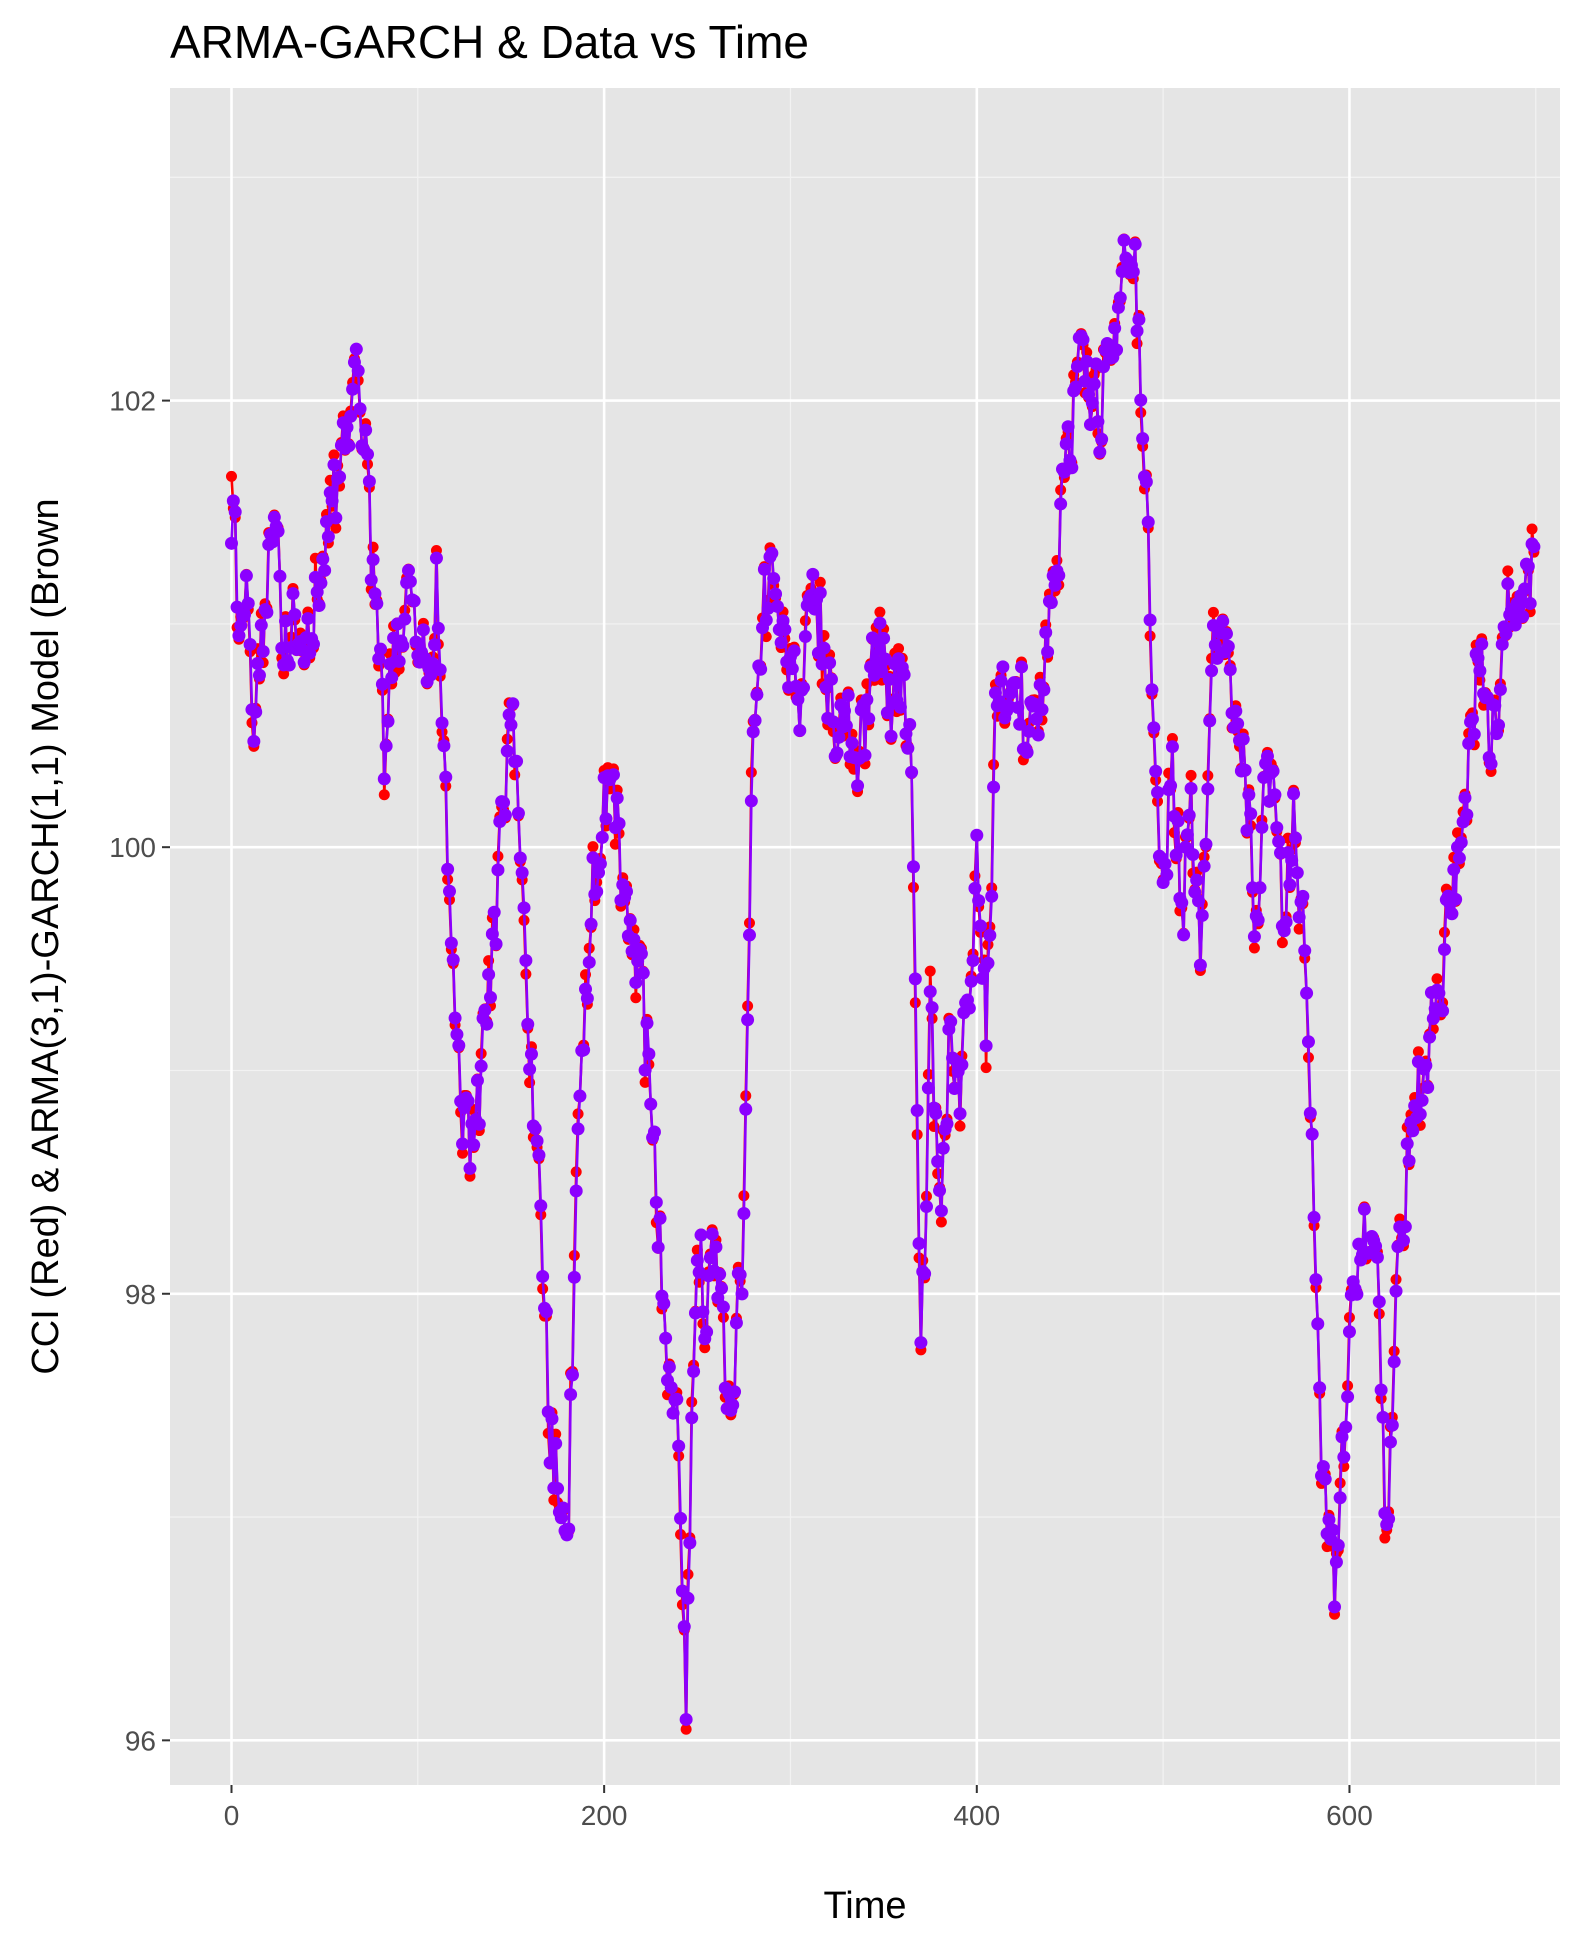  What do you see at coordinates (604, 1815) in the screenshot?
I see `x-tick-label: 200` at bounding box center [604, 1815].